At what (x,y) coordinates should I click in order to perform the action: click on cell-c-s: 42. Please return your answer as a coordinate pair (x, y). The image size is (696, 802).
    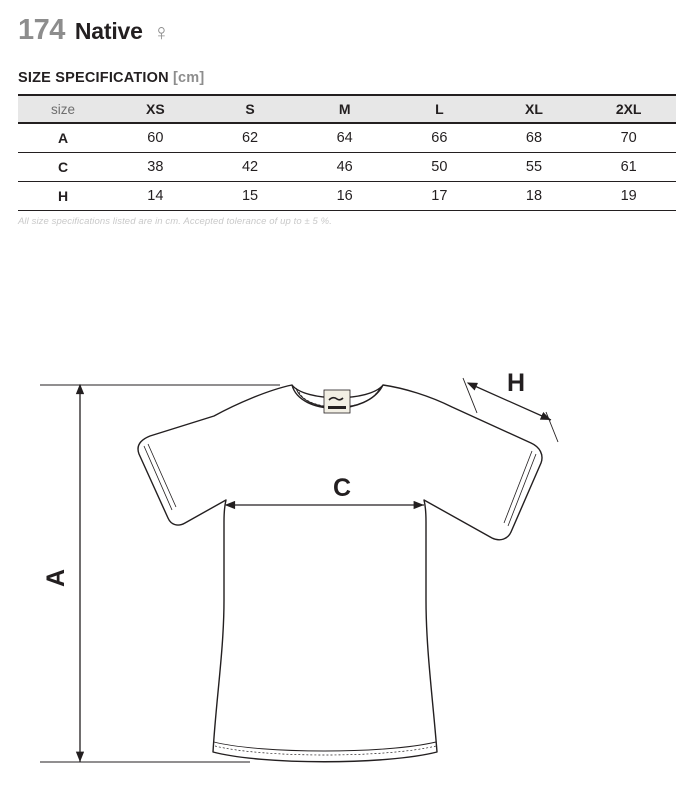
    Looking at the image, I should click on (250, 167).